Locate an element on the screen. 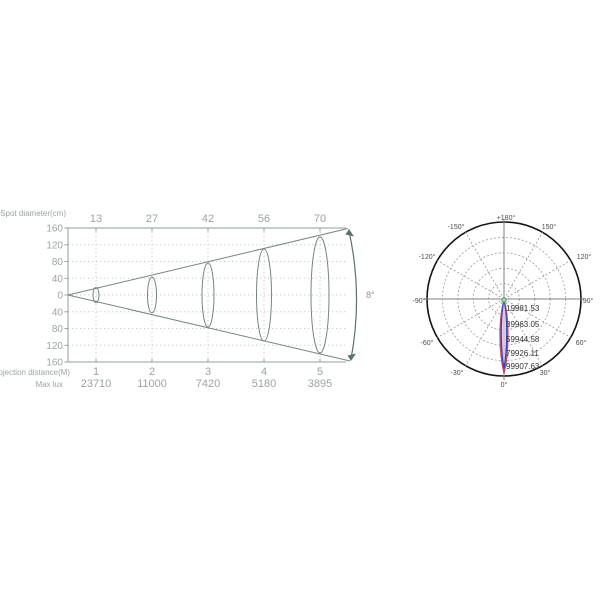 The image size is (600, 600). intensity-scale-5: 99907.63 is located at coordinates (523, 366).